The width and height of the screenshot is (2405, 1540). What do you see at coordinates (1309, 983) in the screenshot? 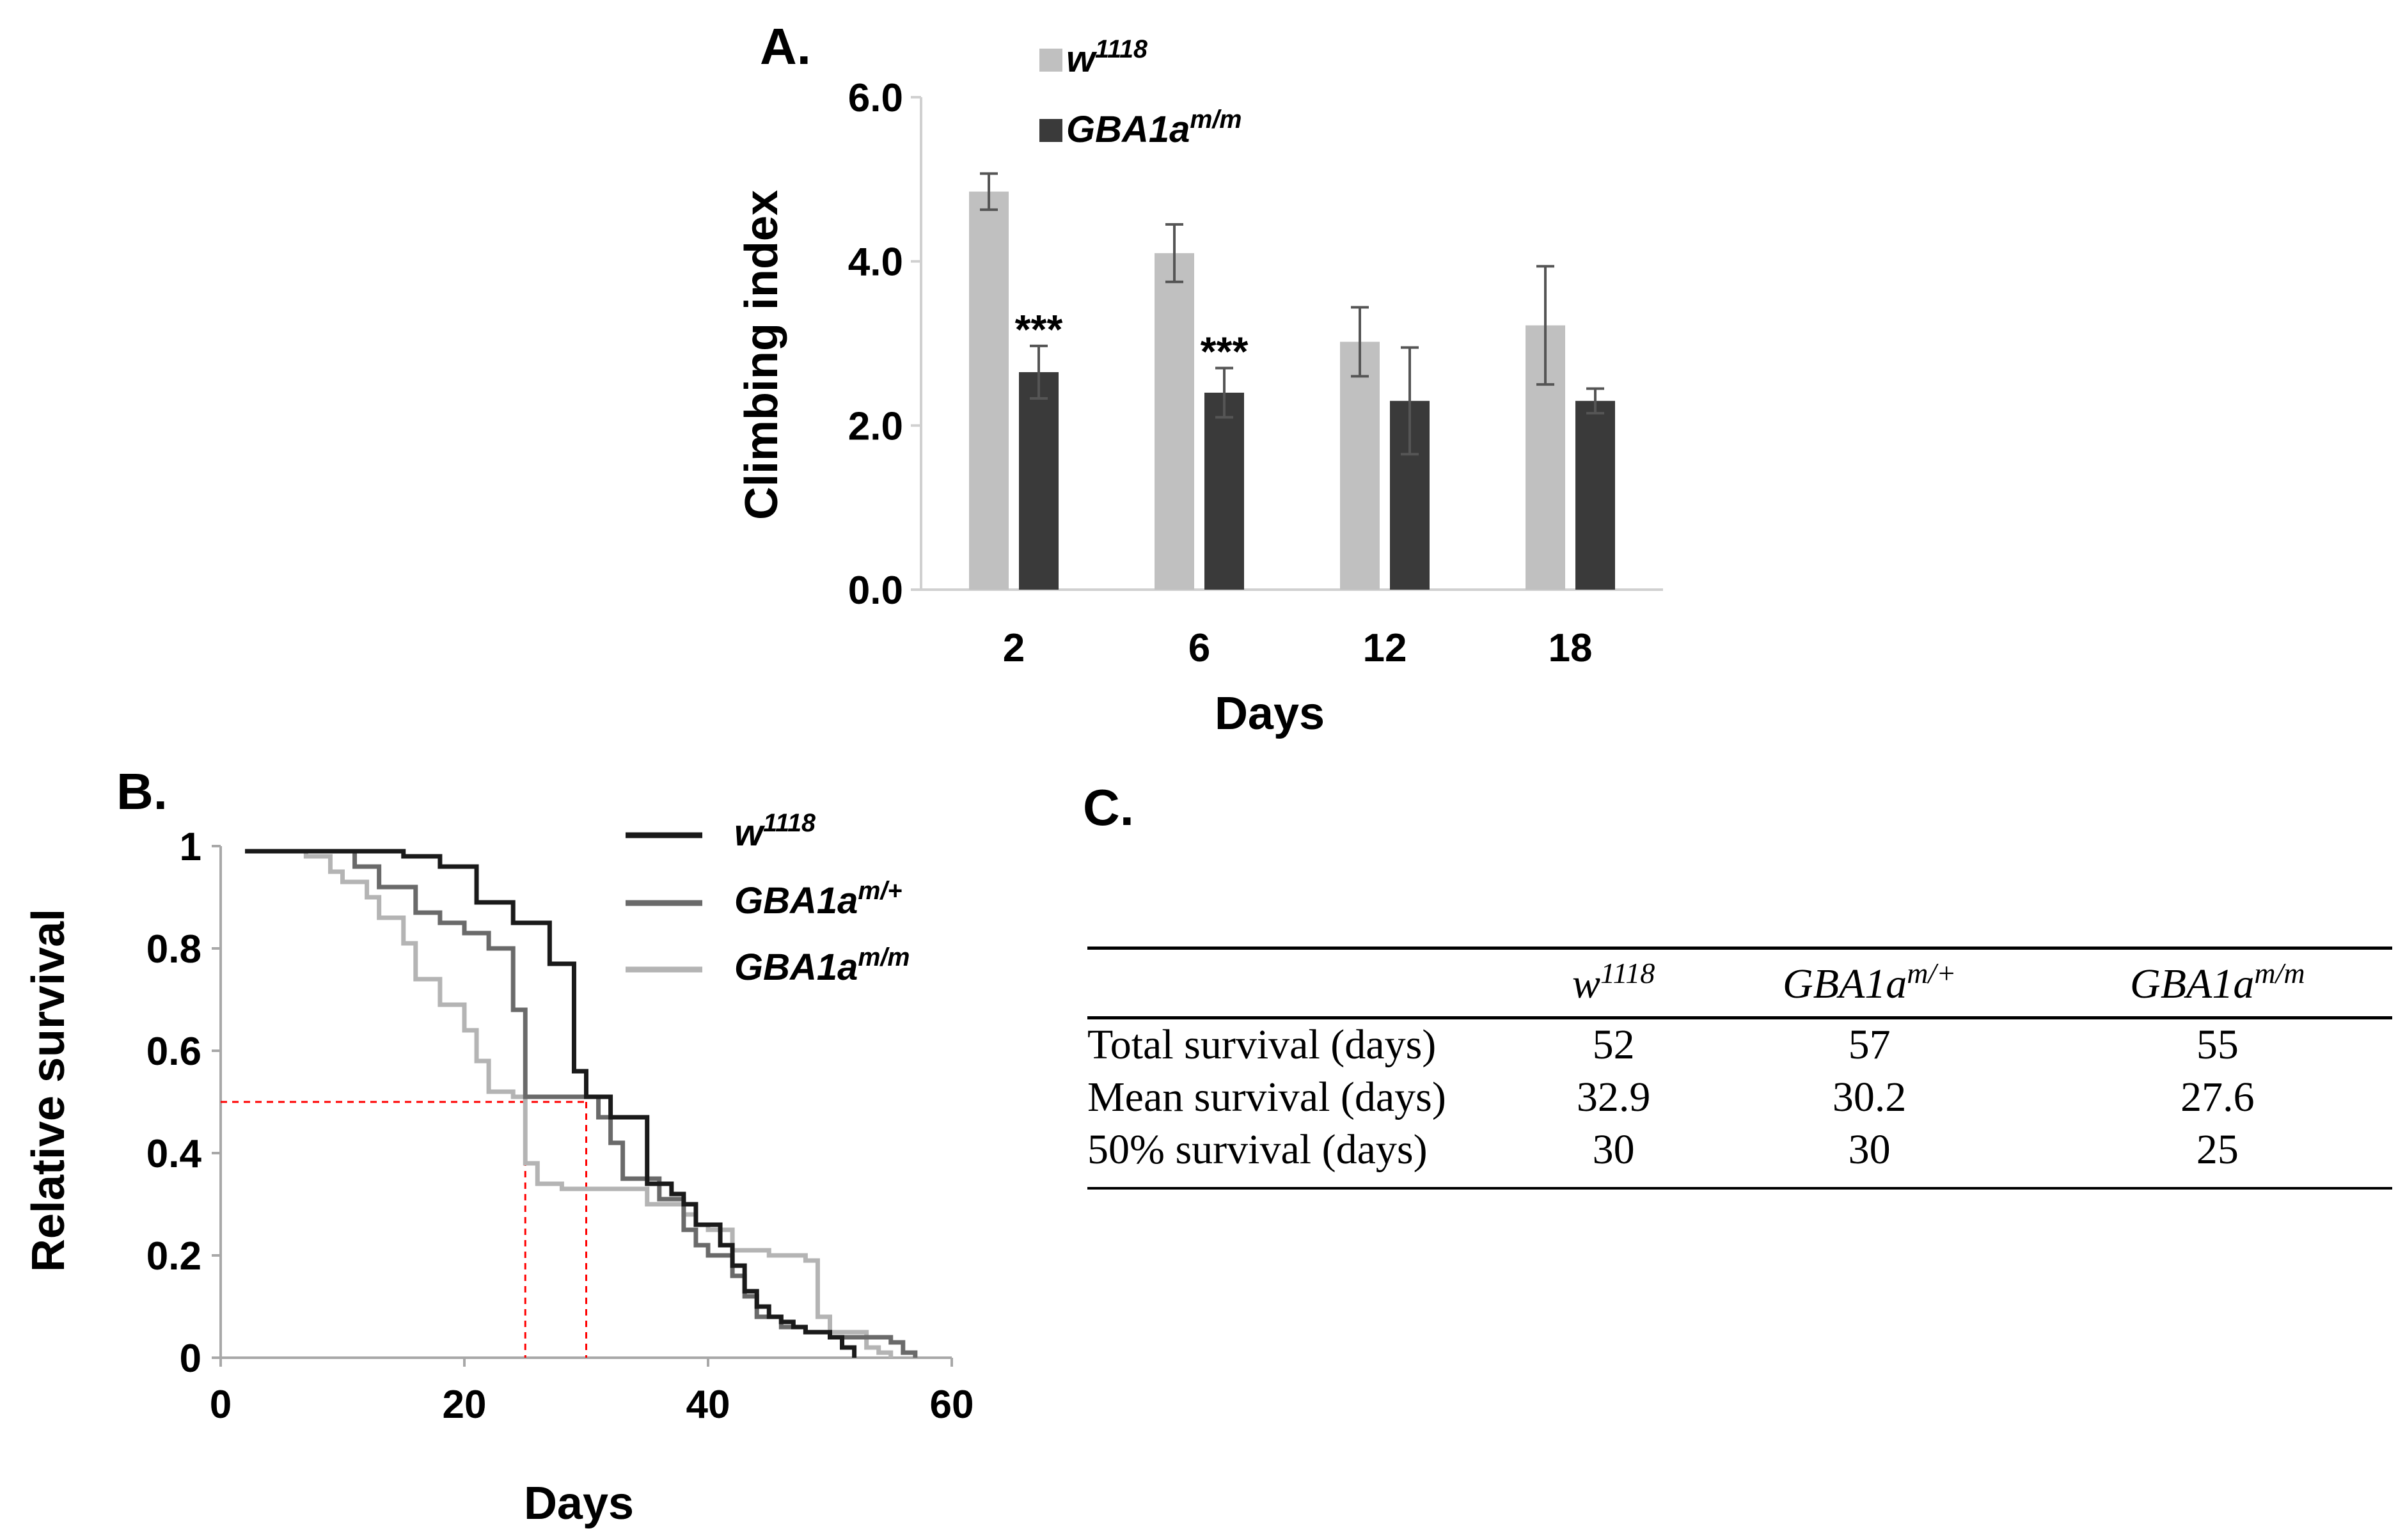
I see `table-corner` at bounding box center [1309, 983].